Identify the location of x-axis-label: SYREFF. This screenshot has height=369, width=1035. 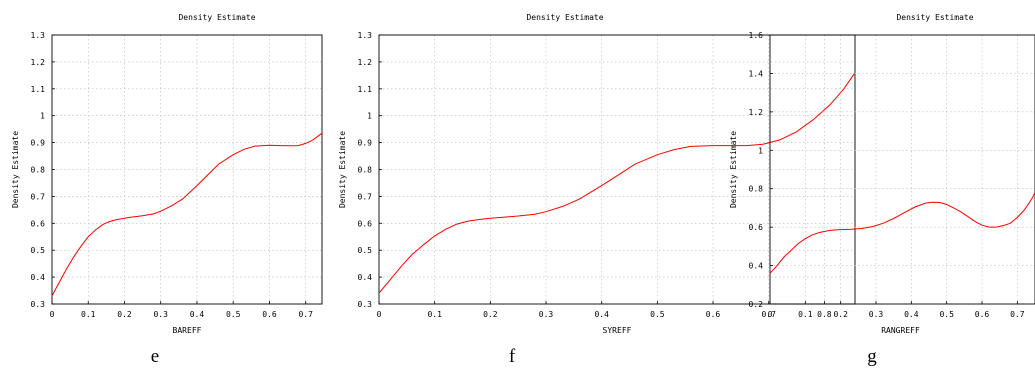
(617, 330).